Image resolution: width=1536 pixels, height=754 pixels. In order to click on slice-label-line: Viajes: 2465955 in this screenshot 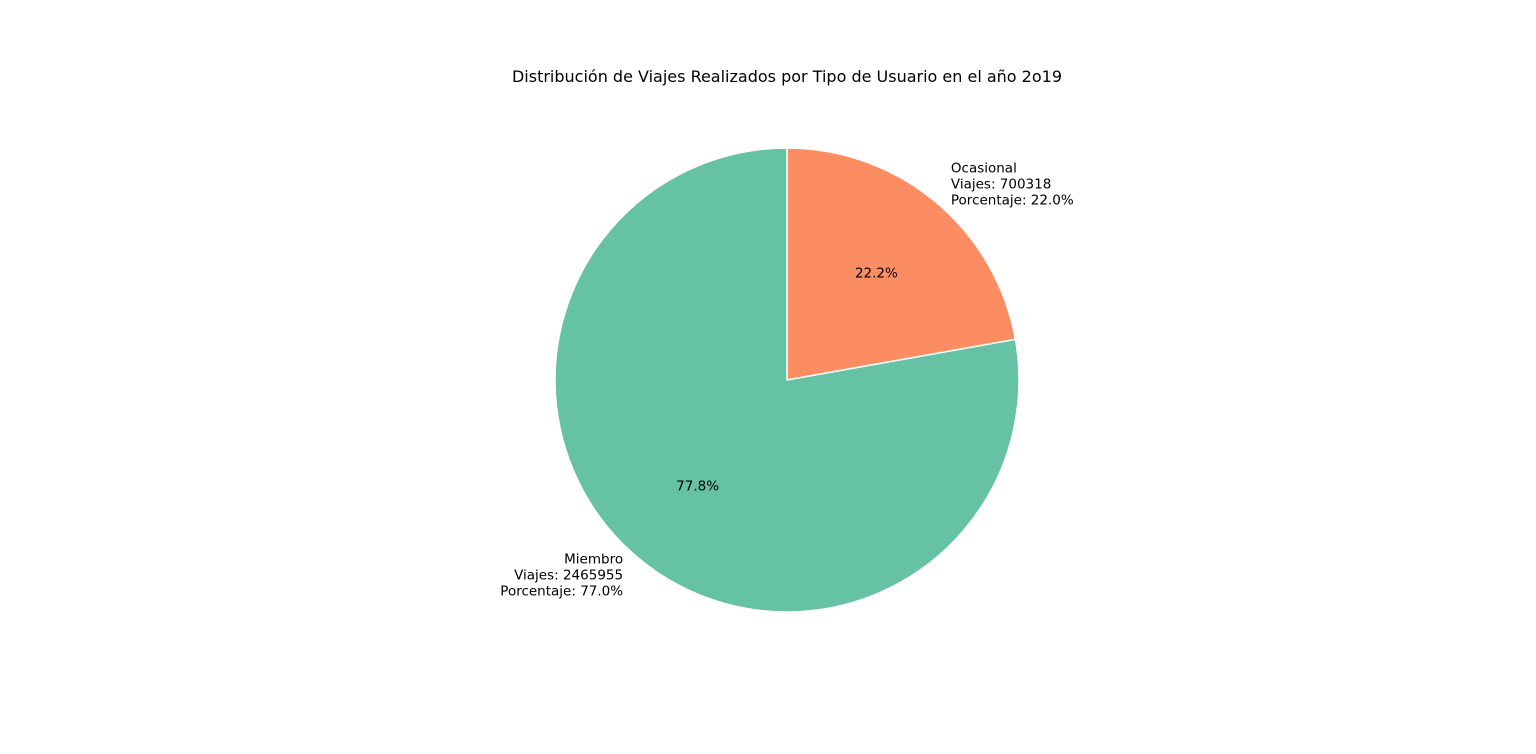, I will do `click(568, 576)`.